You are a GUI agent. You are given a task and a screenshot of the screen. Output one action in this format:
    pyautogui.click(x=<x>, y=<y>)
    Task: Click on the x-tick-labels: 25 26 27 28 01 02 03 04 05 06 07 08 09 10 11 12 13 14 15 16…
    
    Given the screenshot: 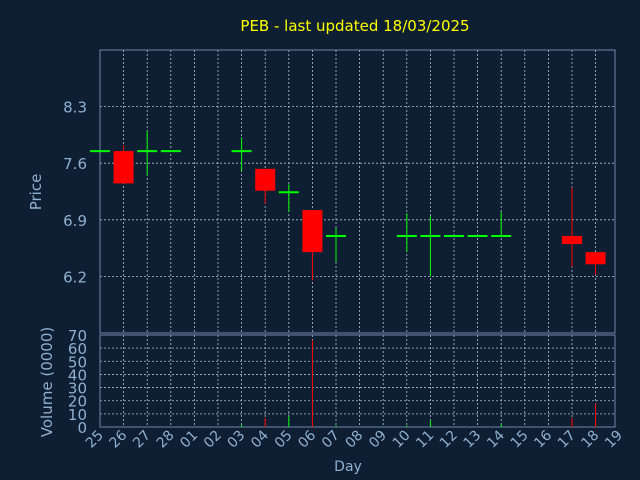 What is the action you would take?
    pyautogui.click(x=354, y=439)
    